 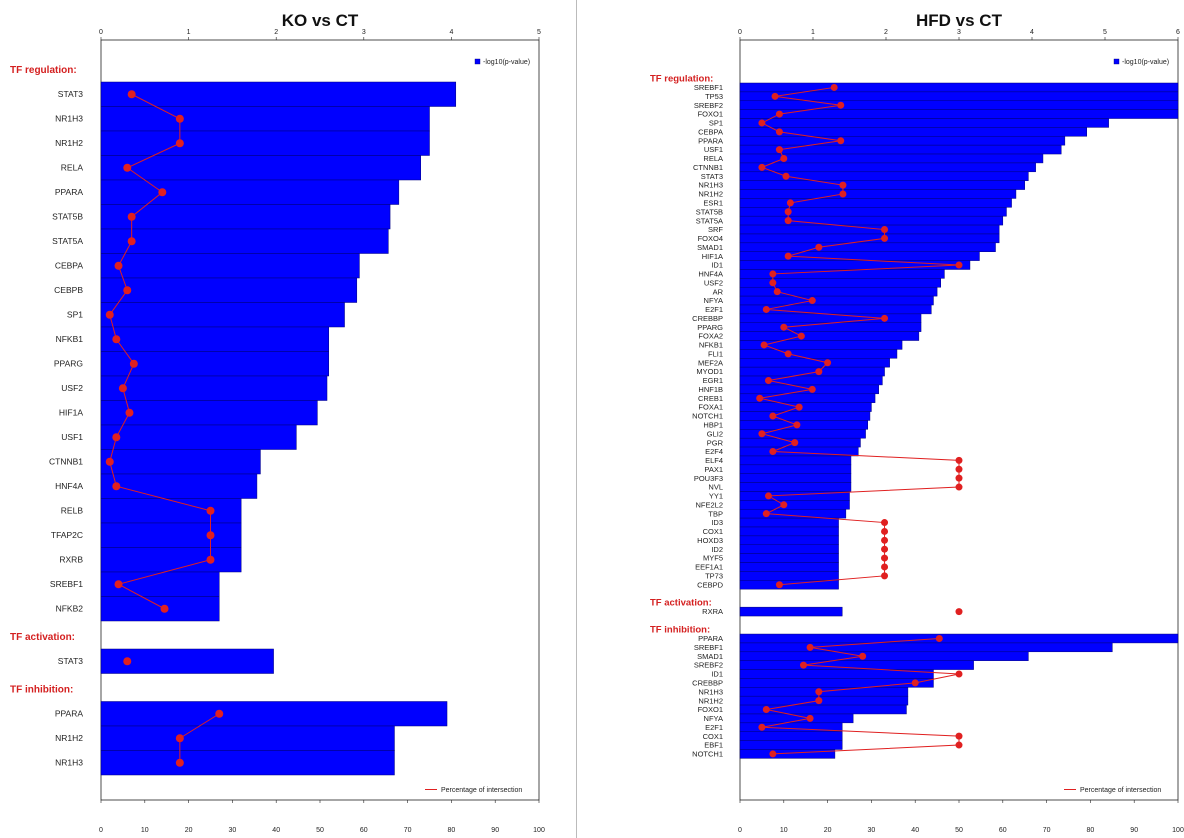 I want to click on top-axis-tick-label: 5, so click(x=1105, y=32).